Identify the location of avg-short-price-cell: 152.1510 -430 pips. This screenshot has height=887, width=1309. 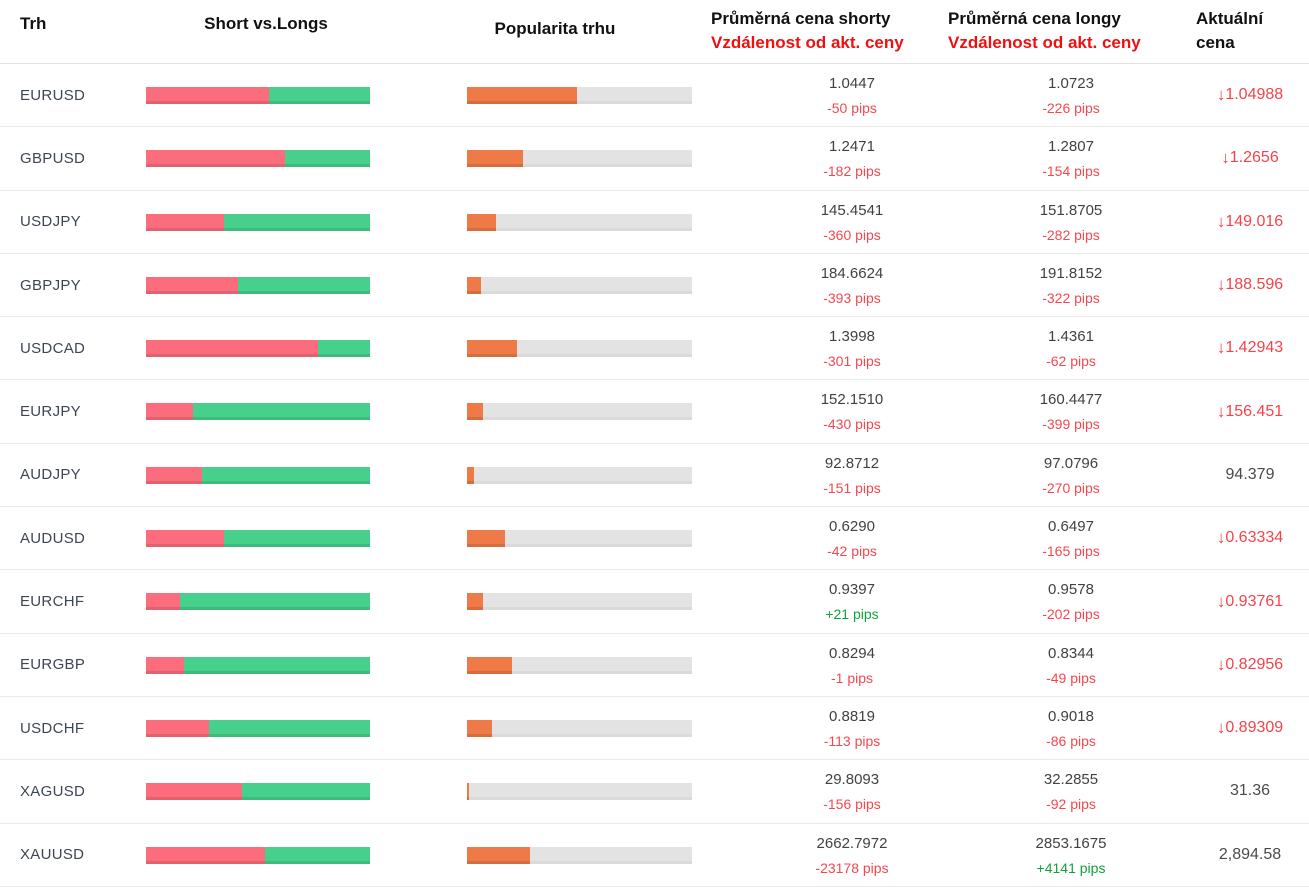
(852, 411).